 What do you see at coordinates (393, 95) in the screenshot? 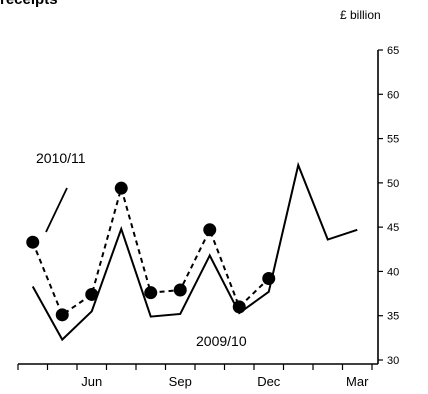
I see `y-tick-label: 60` at bounding box center [393, 95].